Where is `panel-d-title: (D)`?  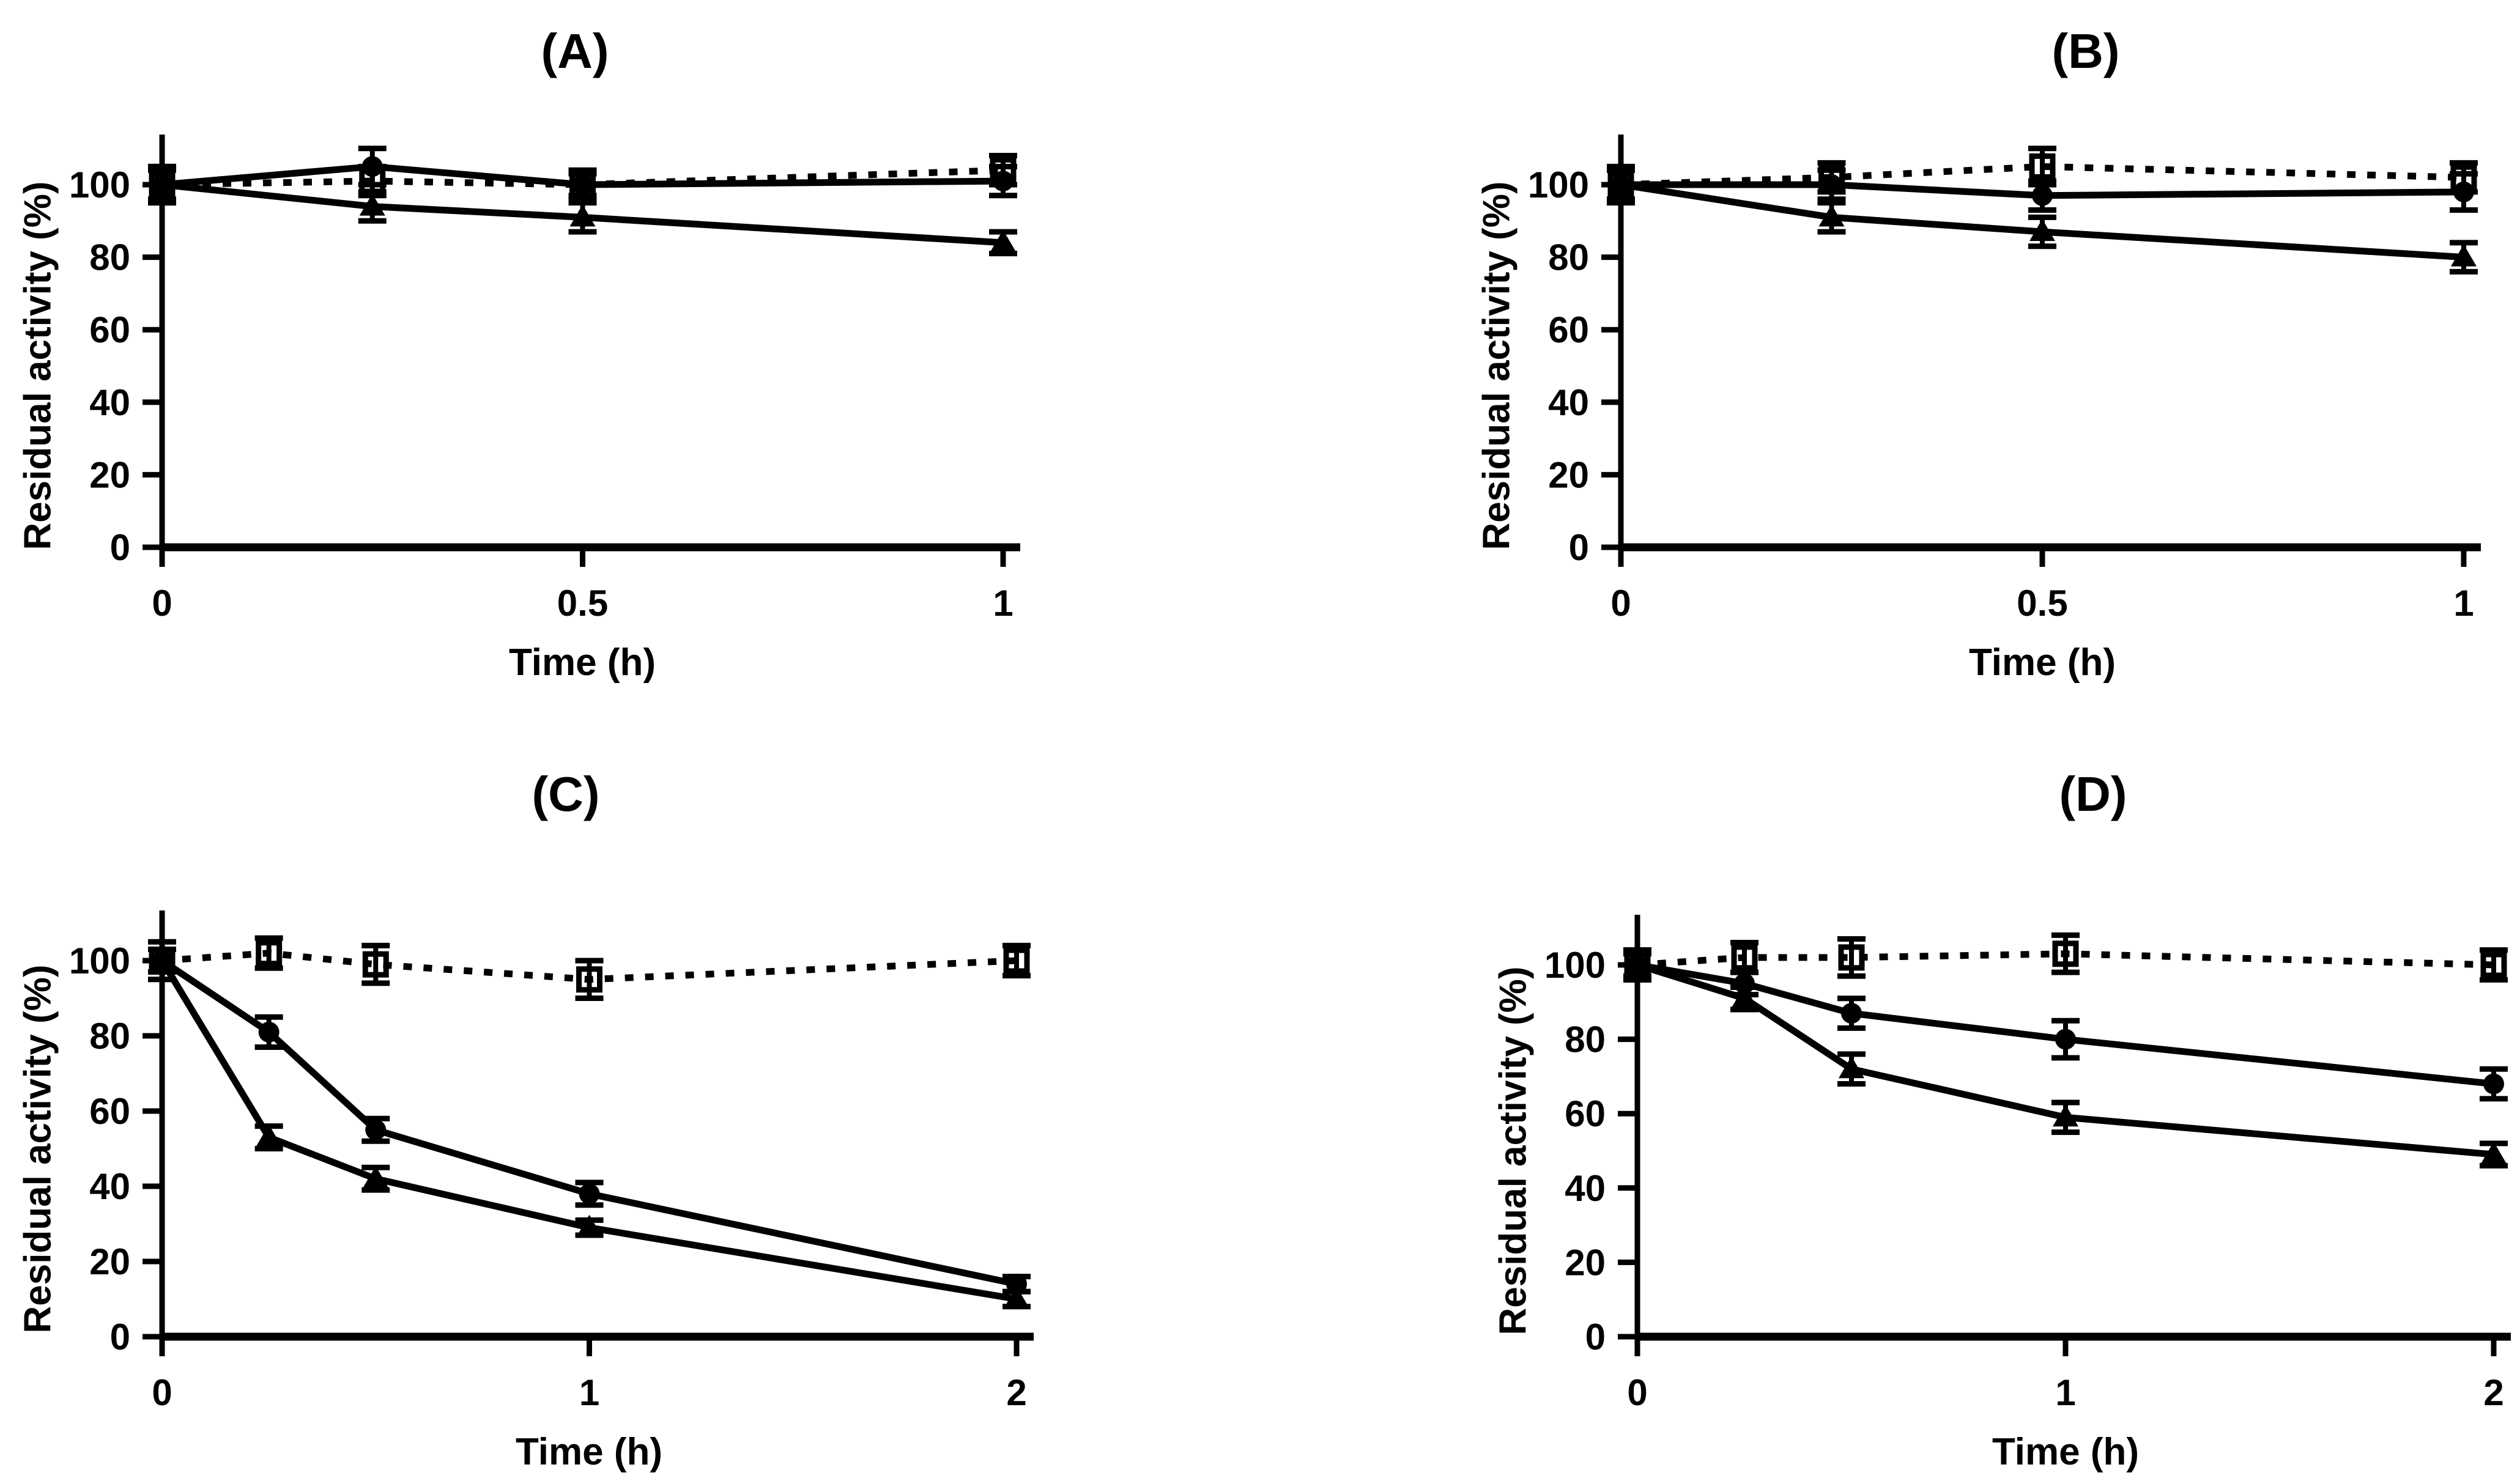 panel-d-title: (D) is located at coordinates (2093, 794).